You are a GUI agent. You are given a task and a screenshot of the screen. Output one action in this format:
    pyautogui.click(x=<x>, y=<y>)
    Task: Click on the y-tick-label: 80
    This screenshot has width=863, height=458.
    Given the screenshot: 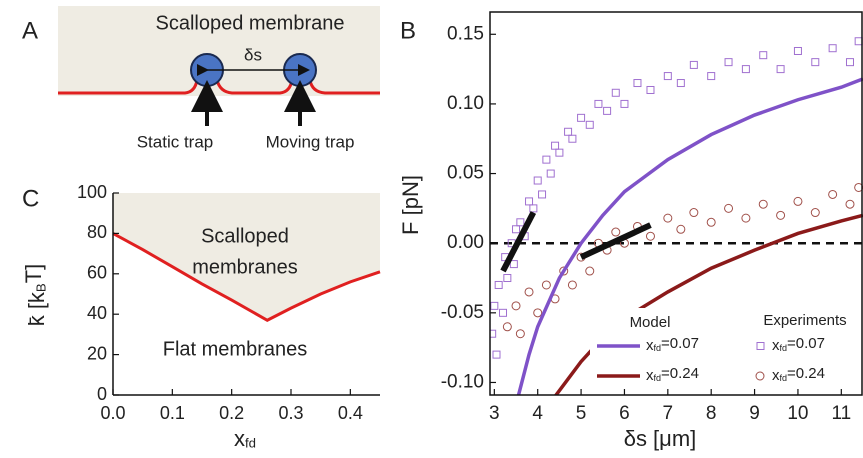 What is the action you would take?
    pyautogui.click(x=97, y=232)
    